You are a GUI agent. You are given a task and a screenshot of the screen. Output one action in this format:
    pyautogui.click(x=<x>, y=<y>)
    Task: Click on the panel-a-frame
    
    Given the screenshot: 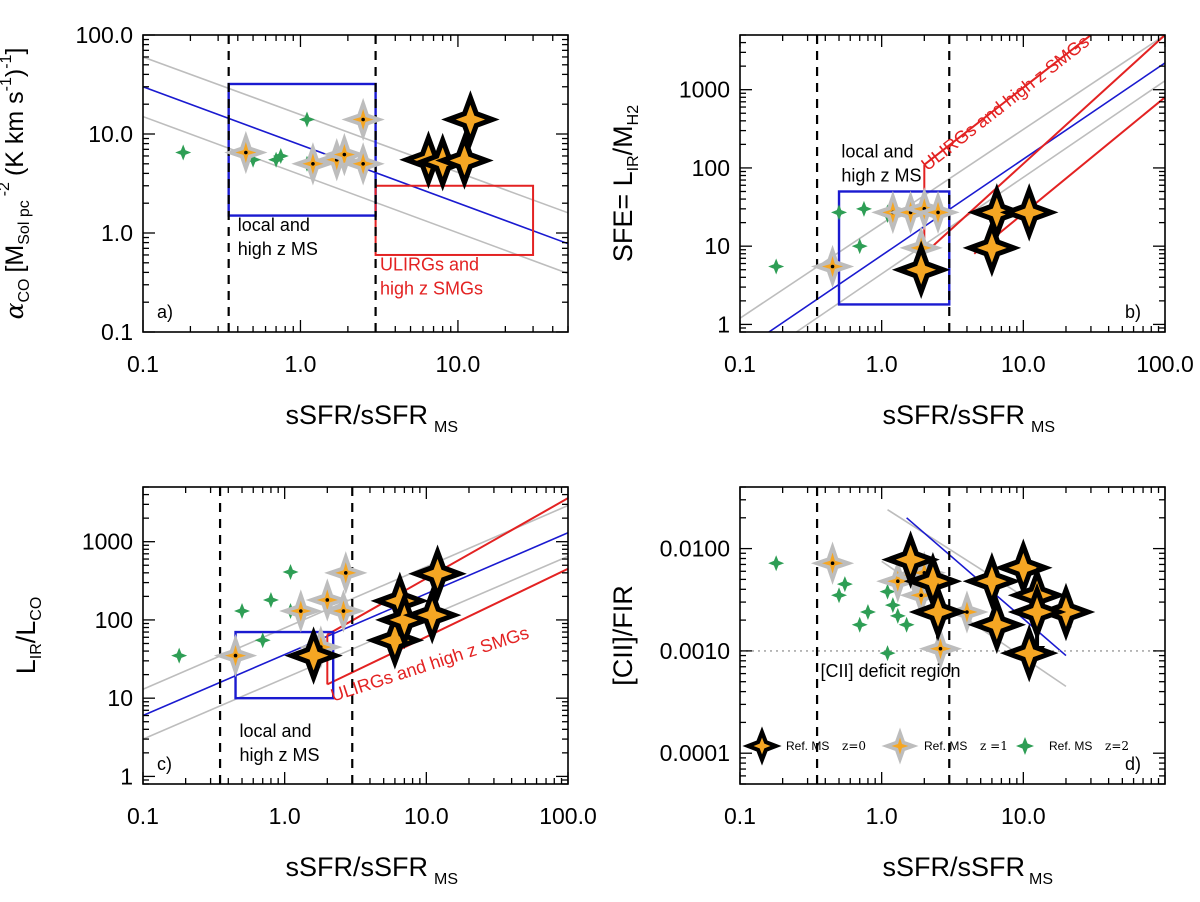 What is the action you would take?
    pyautogui.click(x=355, y=183)
    